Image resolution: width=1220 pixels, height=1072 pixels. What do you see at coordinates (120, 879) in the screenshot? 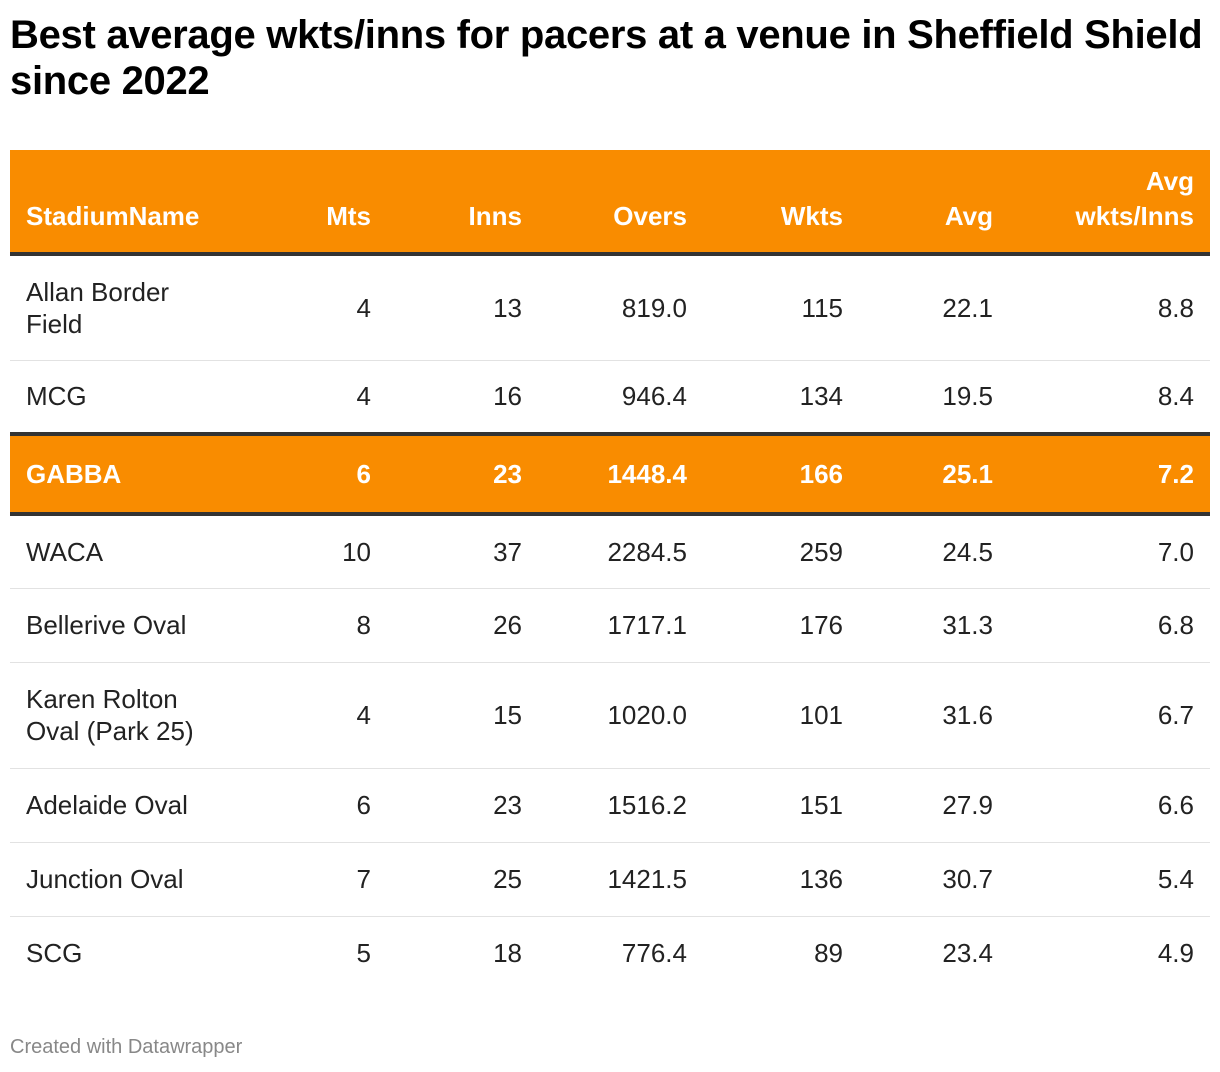
I see `cell-stadium: Junction Oval` at bounding box center [120, 879].